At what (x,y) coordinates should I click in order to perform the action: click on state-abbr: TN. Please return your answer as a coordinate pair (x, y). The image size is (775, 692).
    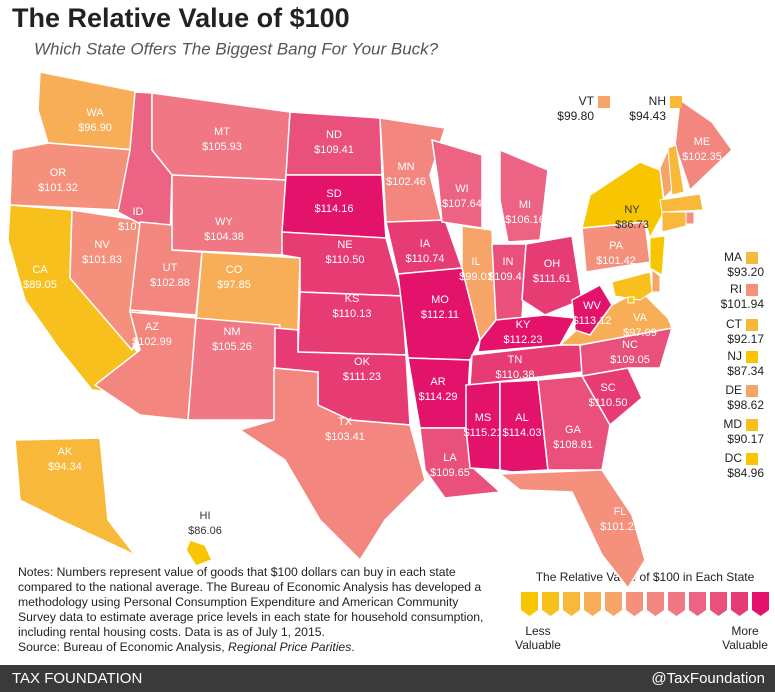
    Looking at the image, I should click on (515, 360).